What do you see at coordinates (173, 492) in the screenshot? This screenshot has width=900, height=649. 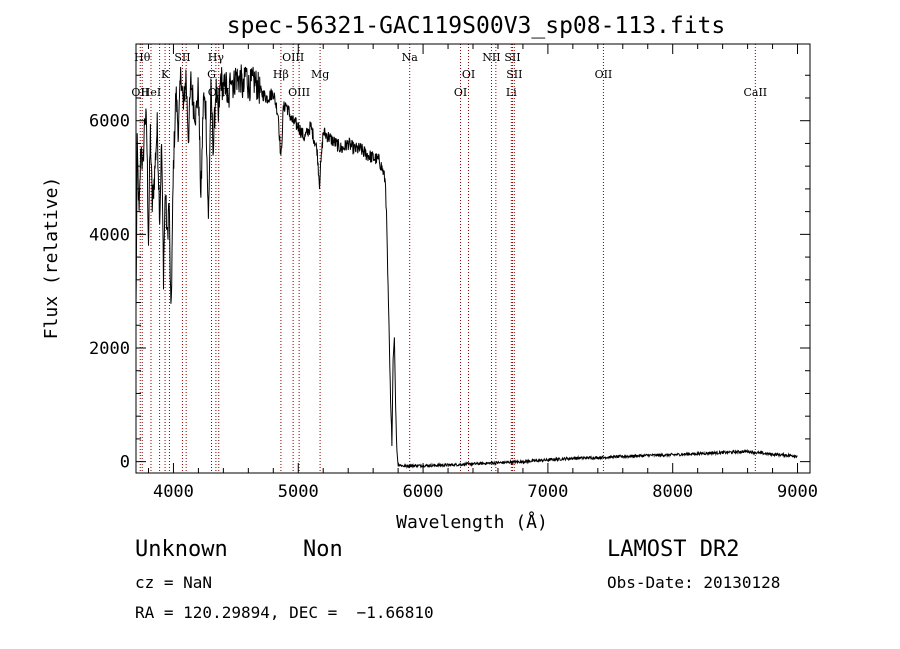 I see `x-tick-label-4000: 4000` at bounding box center [173, 492].